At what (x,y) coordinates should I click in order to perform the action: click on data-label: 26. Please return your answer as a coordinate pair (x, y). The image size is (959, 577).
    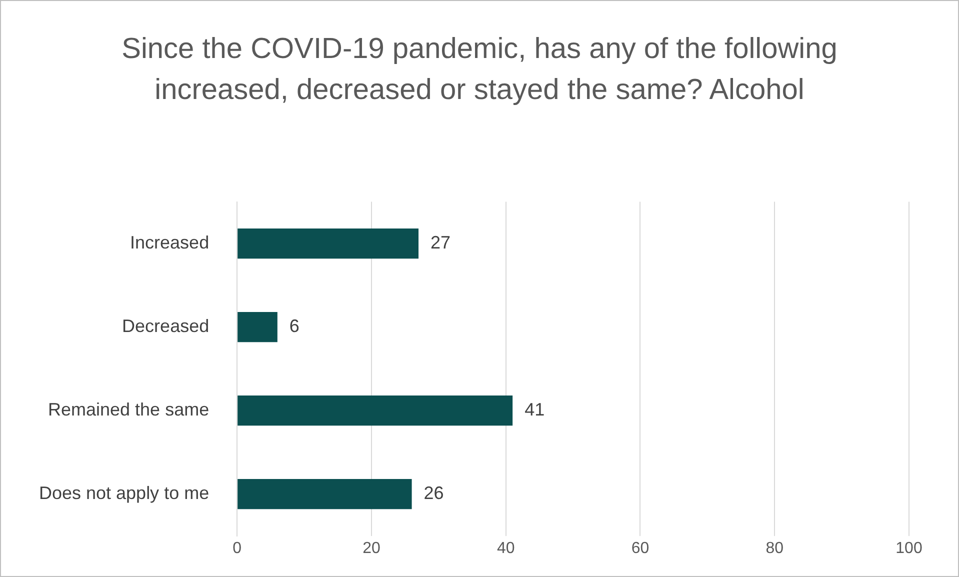
    Looking at the image, I should click on (434, 493).